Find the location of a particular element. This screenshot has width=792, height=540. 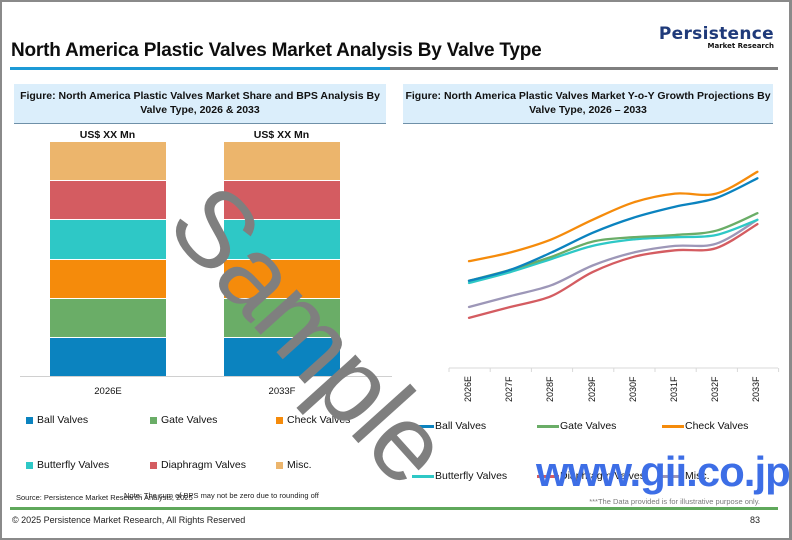

line-x-label: 2027F is located at coordinates (509, 389).